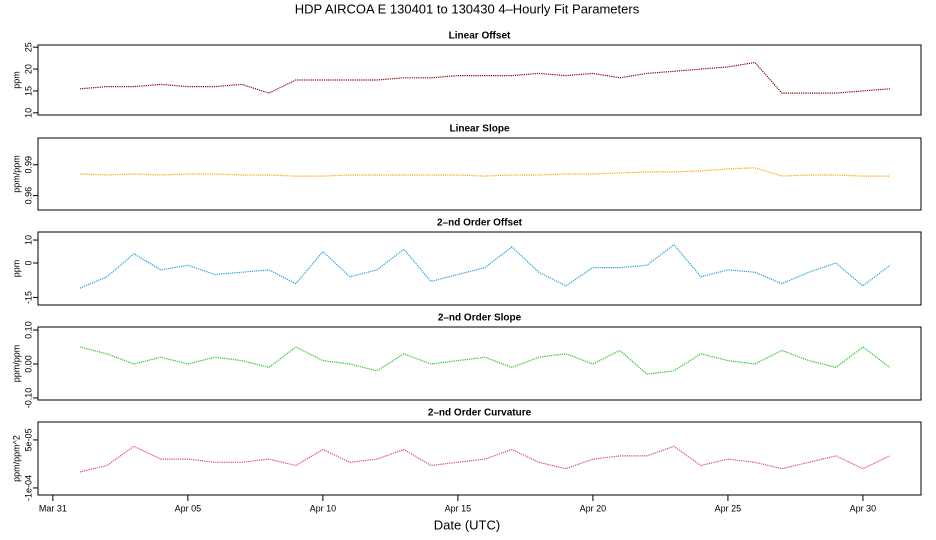  What do you see at coordinates (479, 129) in the screenshot?
I see `panel-title: Linear Slope` at bounding box center [479, 129].